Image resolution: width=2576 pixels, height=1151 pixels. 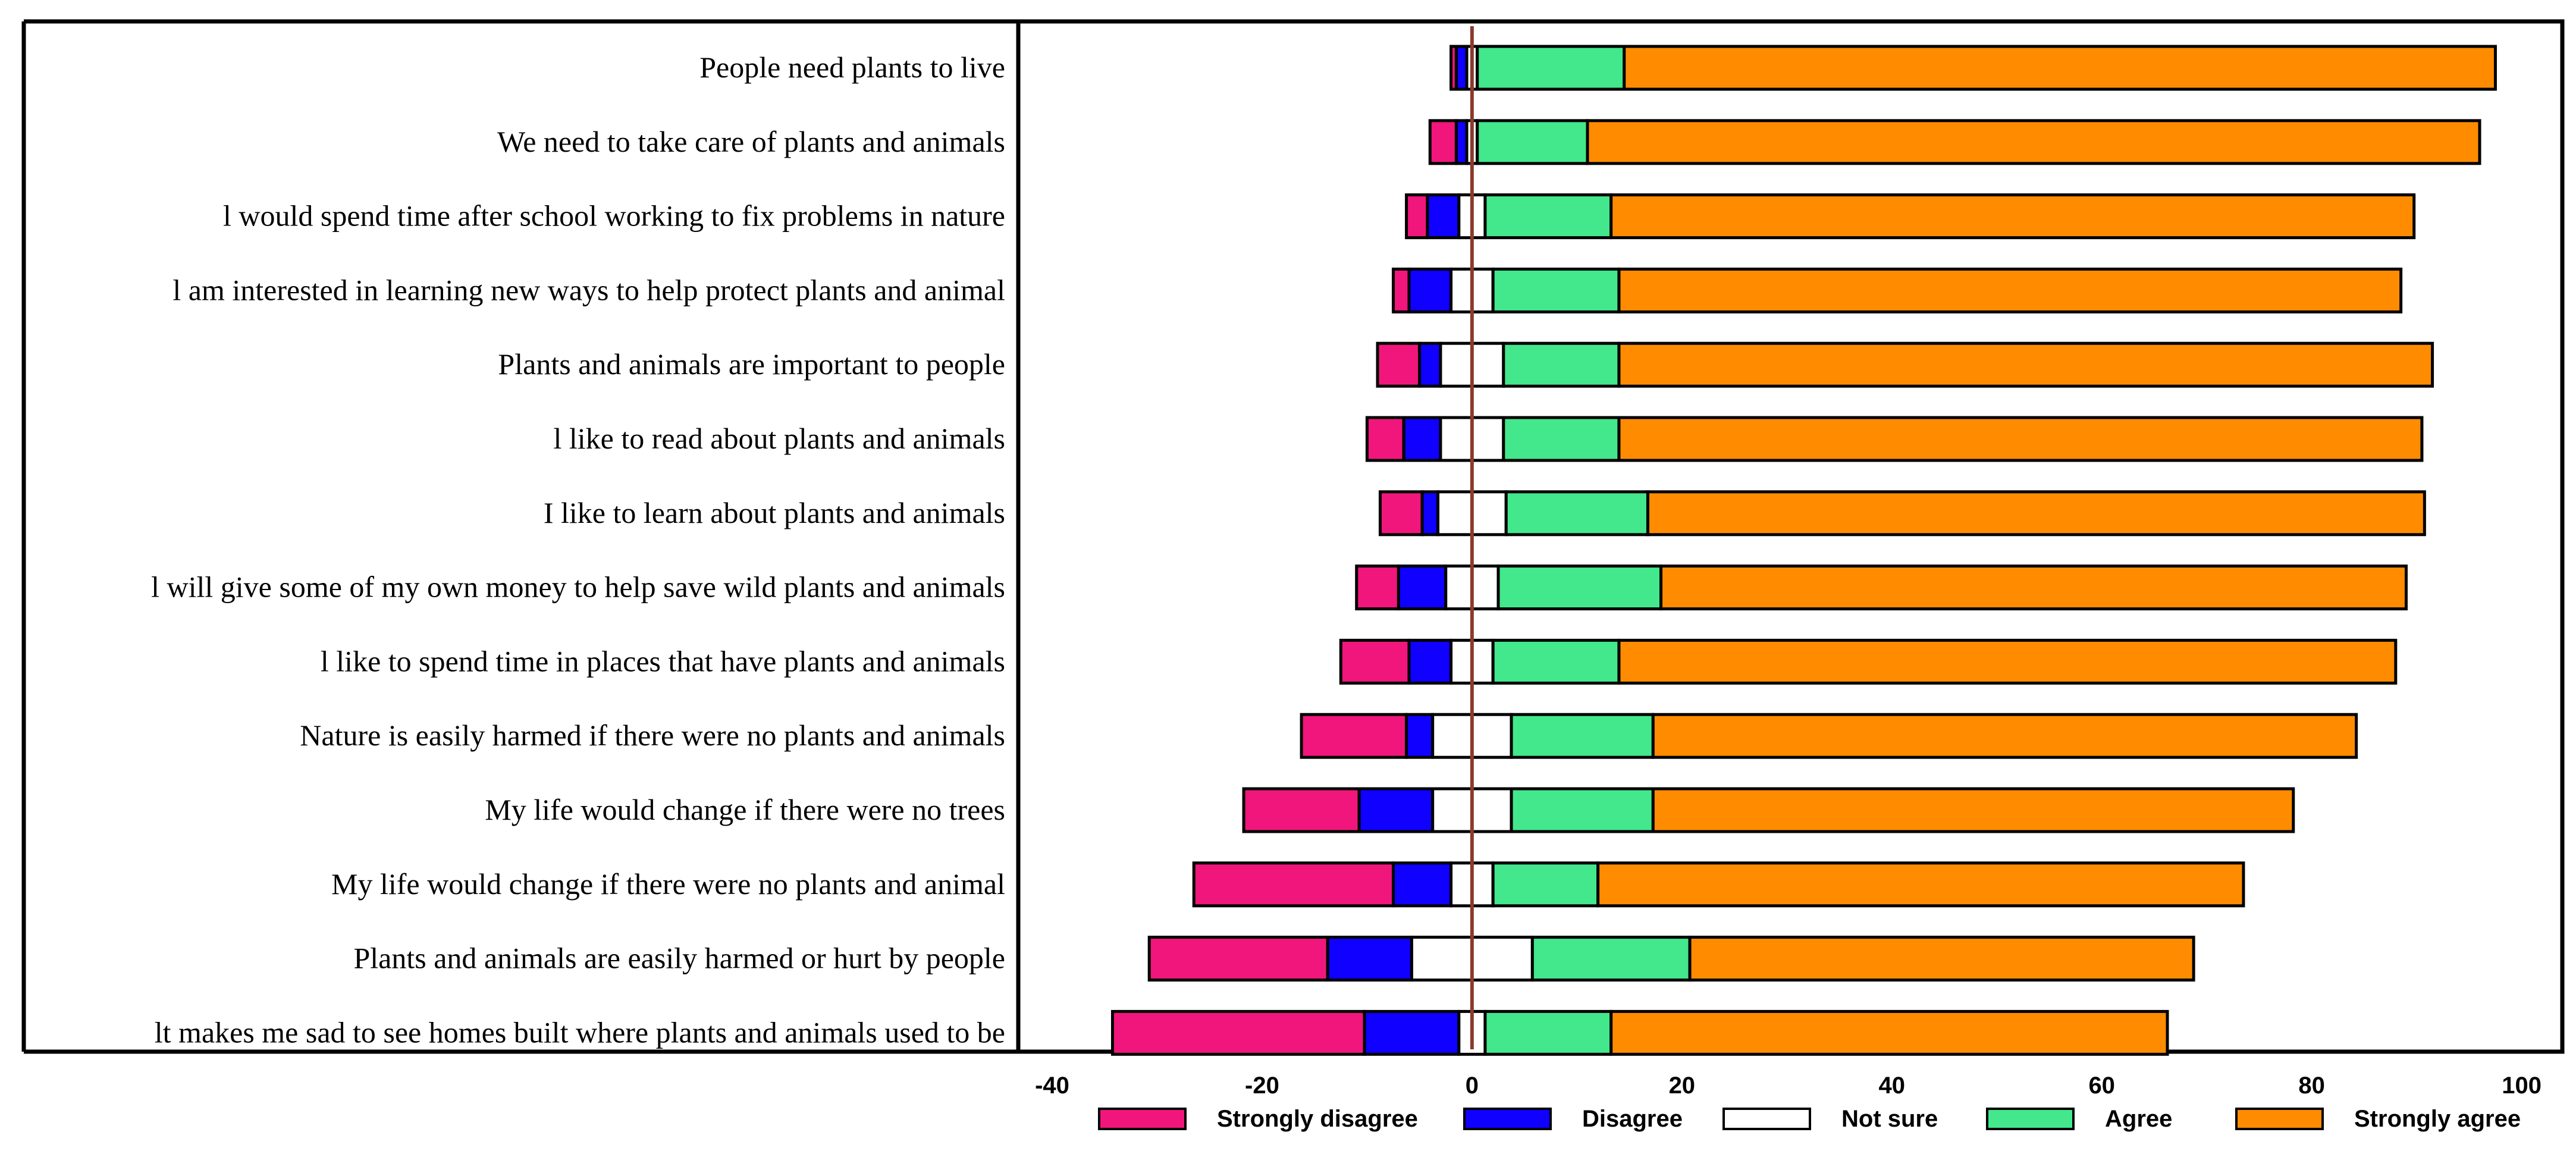 What do you see at coordinates (1472, 1085) in the screenshot?
I see `x-tick-label: 0` at bounding box center [1472, 1085].